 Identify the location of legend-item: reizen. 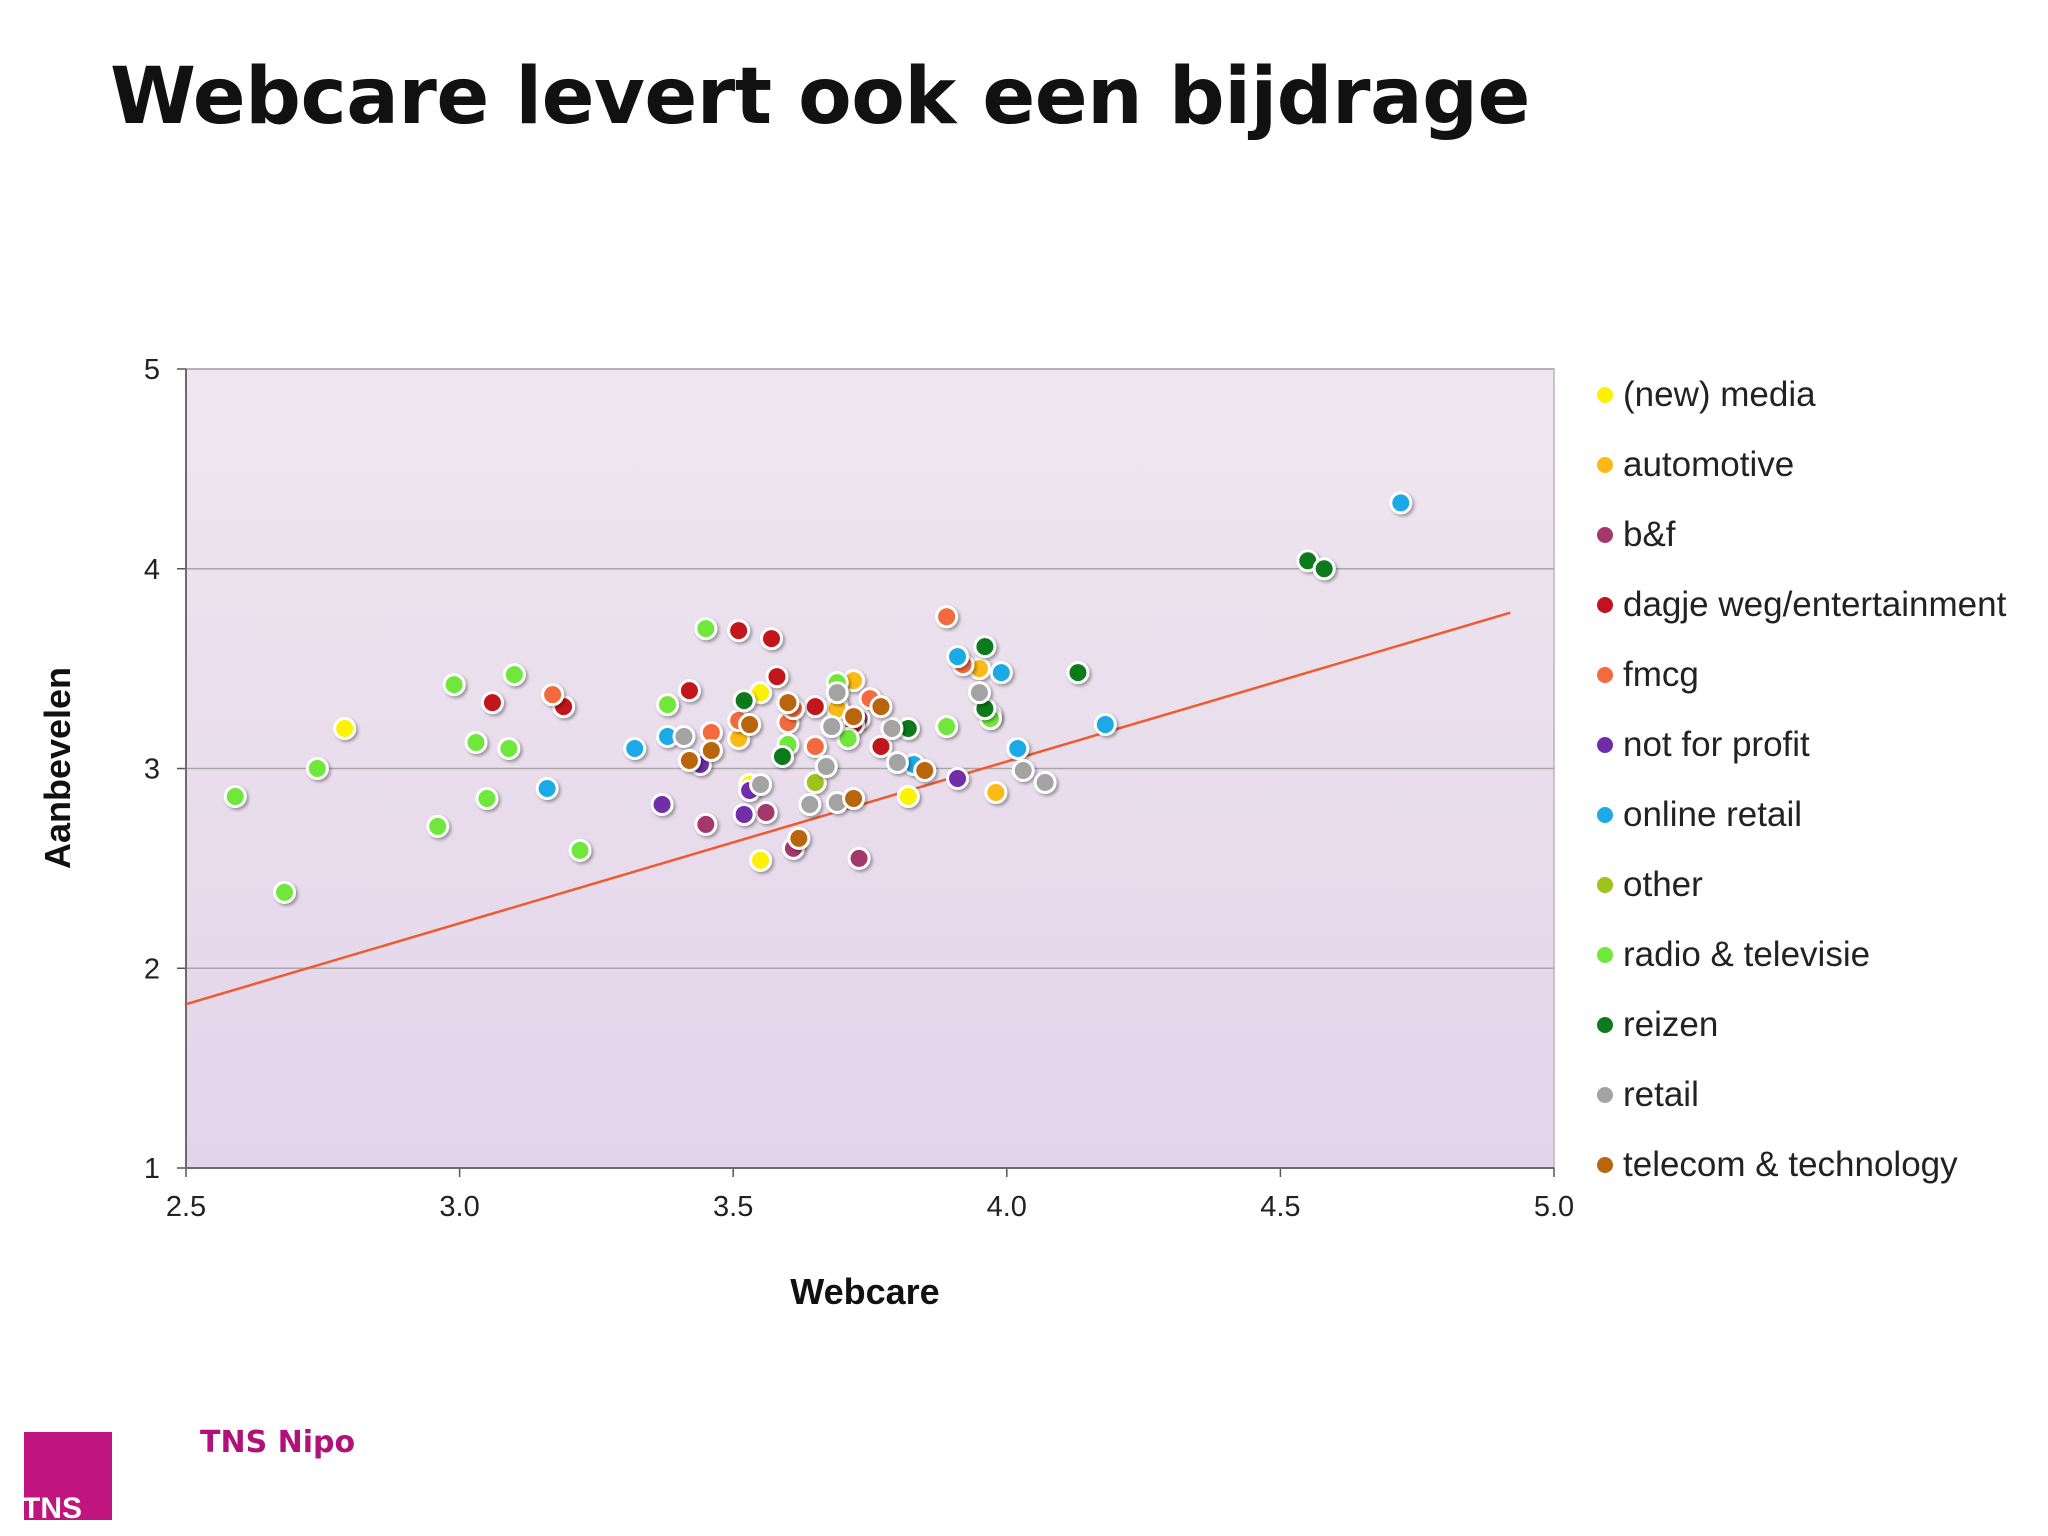
(1670, 1024).